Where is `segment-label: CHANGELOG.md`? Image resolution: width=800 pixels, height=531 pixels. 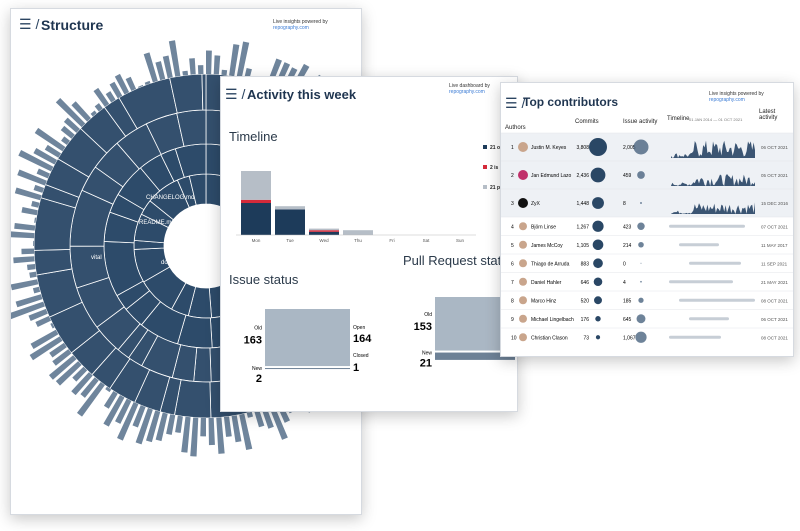 segment-label: CHANGELOG.md is located at coordinates (170, 198).